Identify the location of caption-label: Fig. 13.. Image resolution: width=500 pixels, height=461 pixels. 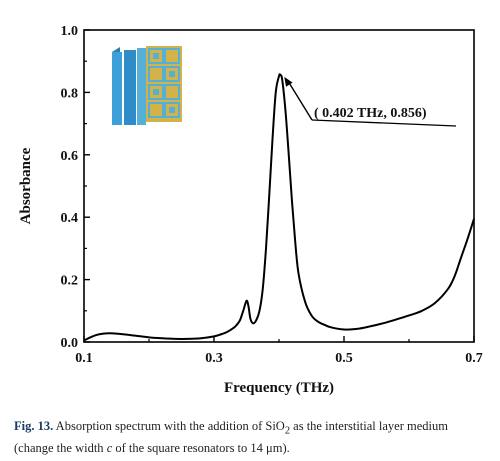
(34, 426).